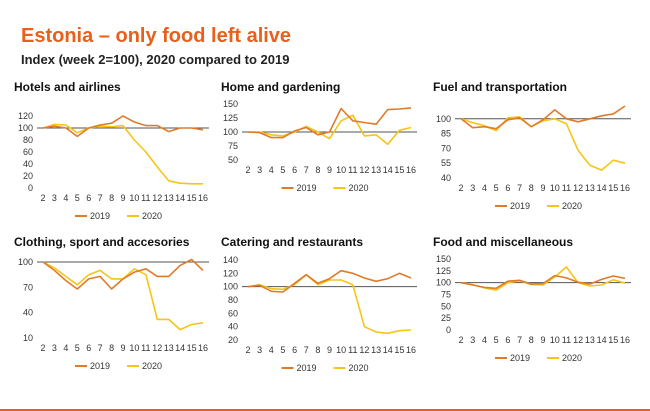 The height and width of the screenshot is (411, 650). I want to click on chart-title: Food and miscellaneous, so click(503, 242).